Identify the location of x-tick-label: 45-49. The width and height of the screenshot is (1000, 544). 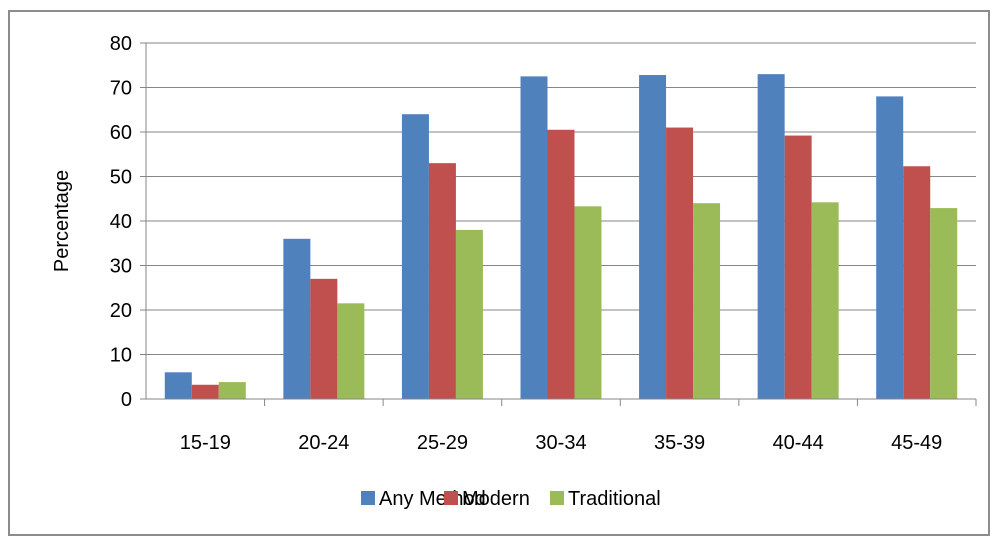
(916, 443).